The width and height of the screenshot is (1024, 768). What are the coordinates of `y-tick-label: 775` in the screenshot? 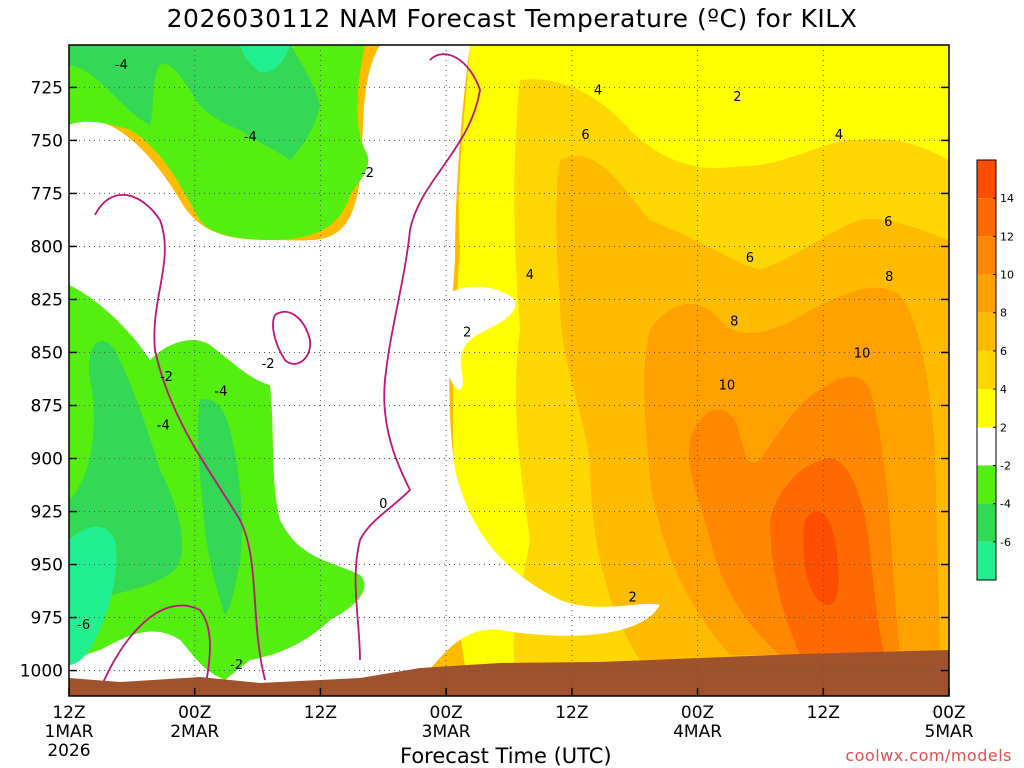 It's located at (47, 194).